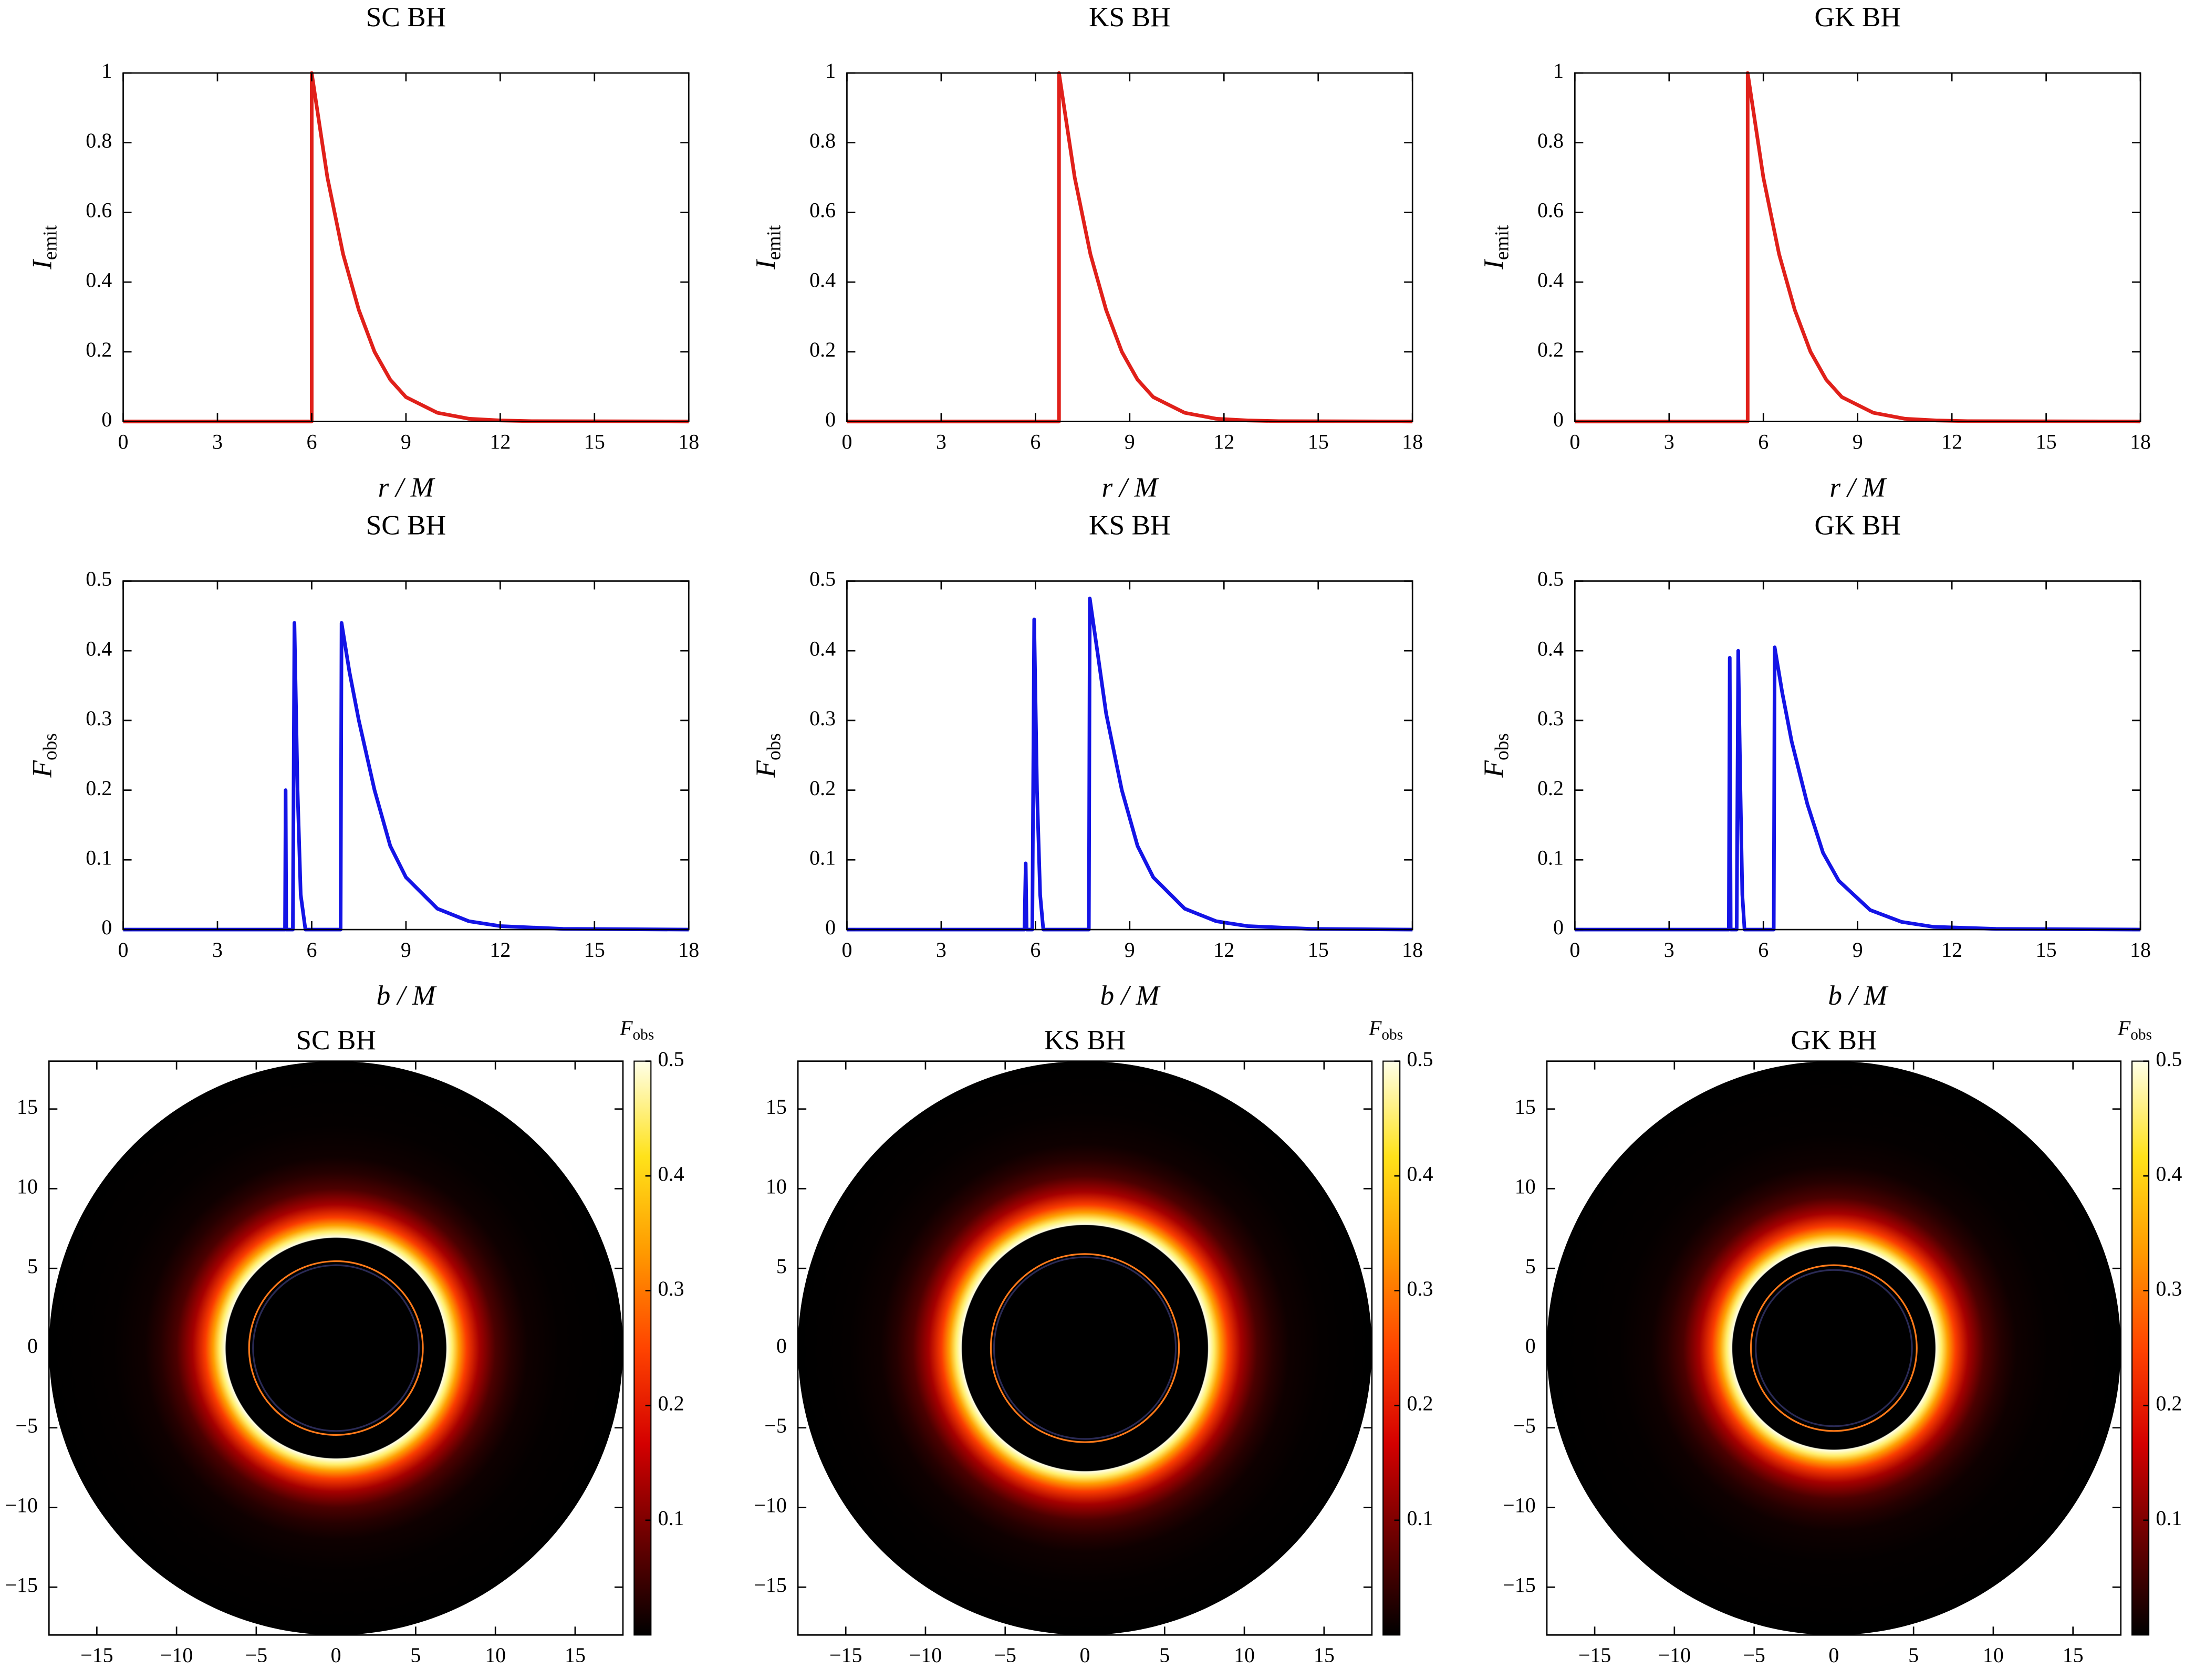  Describe the element at coordinates (1420, 1288) in the screenshot. I see `colorbar-tick-label: 0.3` at that location.